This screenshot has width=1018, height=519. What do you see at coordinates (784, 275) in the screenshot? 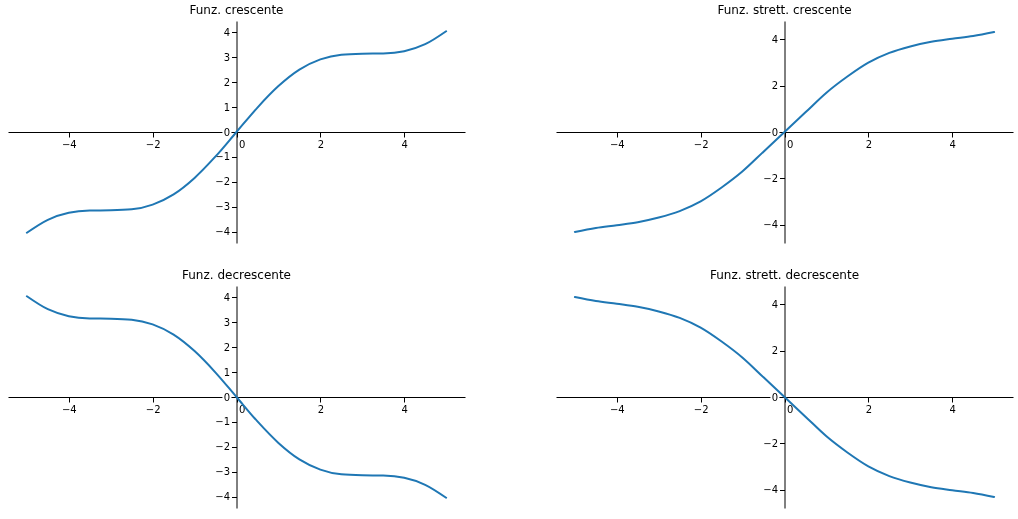
I see `chart-title: Funz. strett. decrescente` at bounding box center [784, 275].